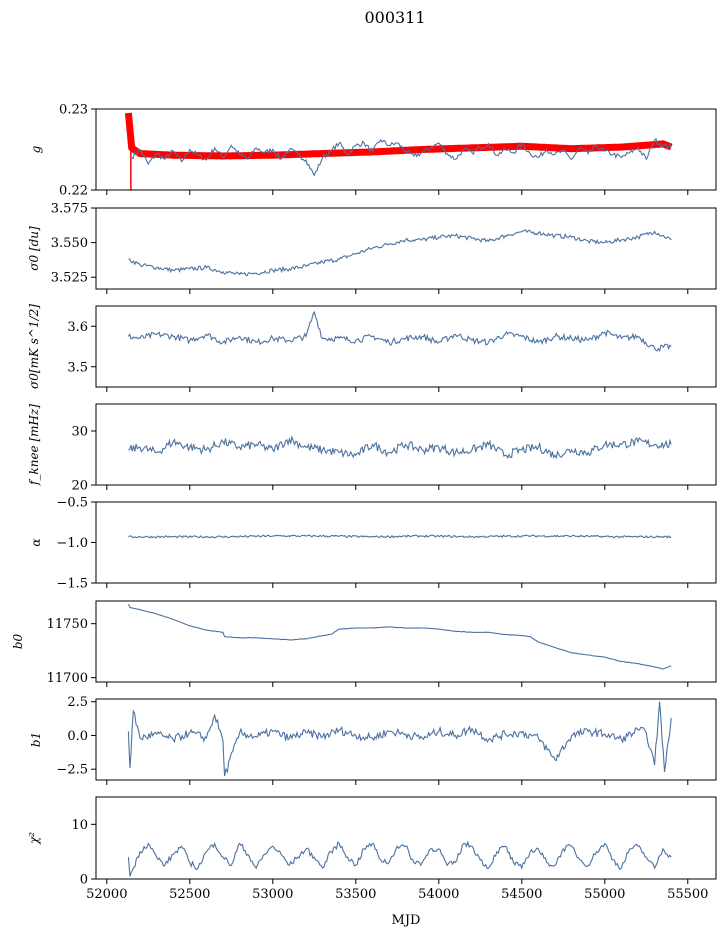 Image resolution: width=725 pixels, height=936 pixels. Describe the element at coordinates (77, 367) in the screenshot. I see `y-tick-label-sigma0_mK: 3.5` at that location.